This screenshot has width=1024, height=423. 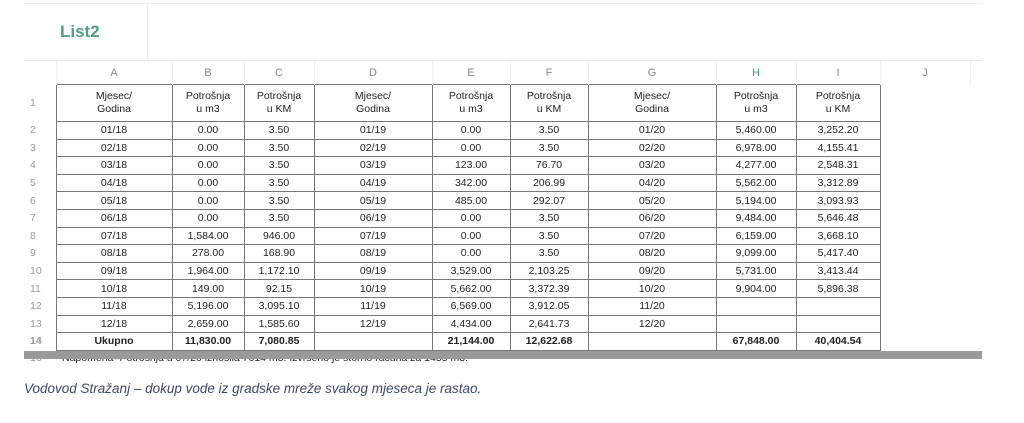 What do you see at coordinates (756, 73) in the screenshot?
I see `column-header-h: H` at bounding box center [756, 73].